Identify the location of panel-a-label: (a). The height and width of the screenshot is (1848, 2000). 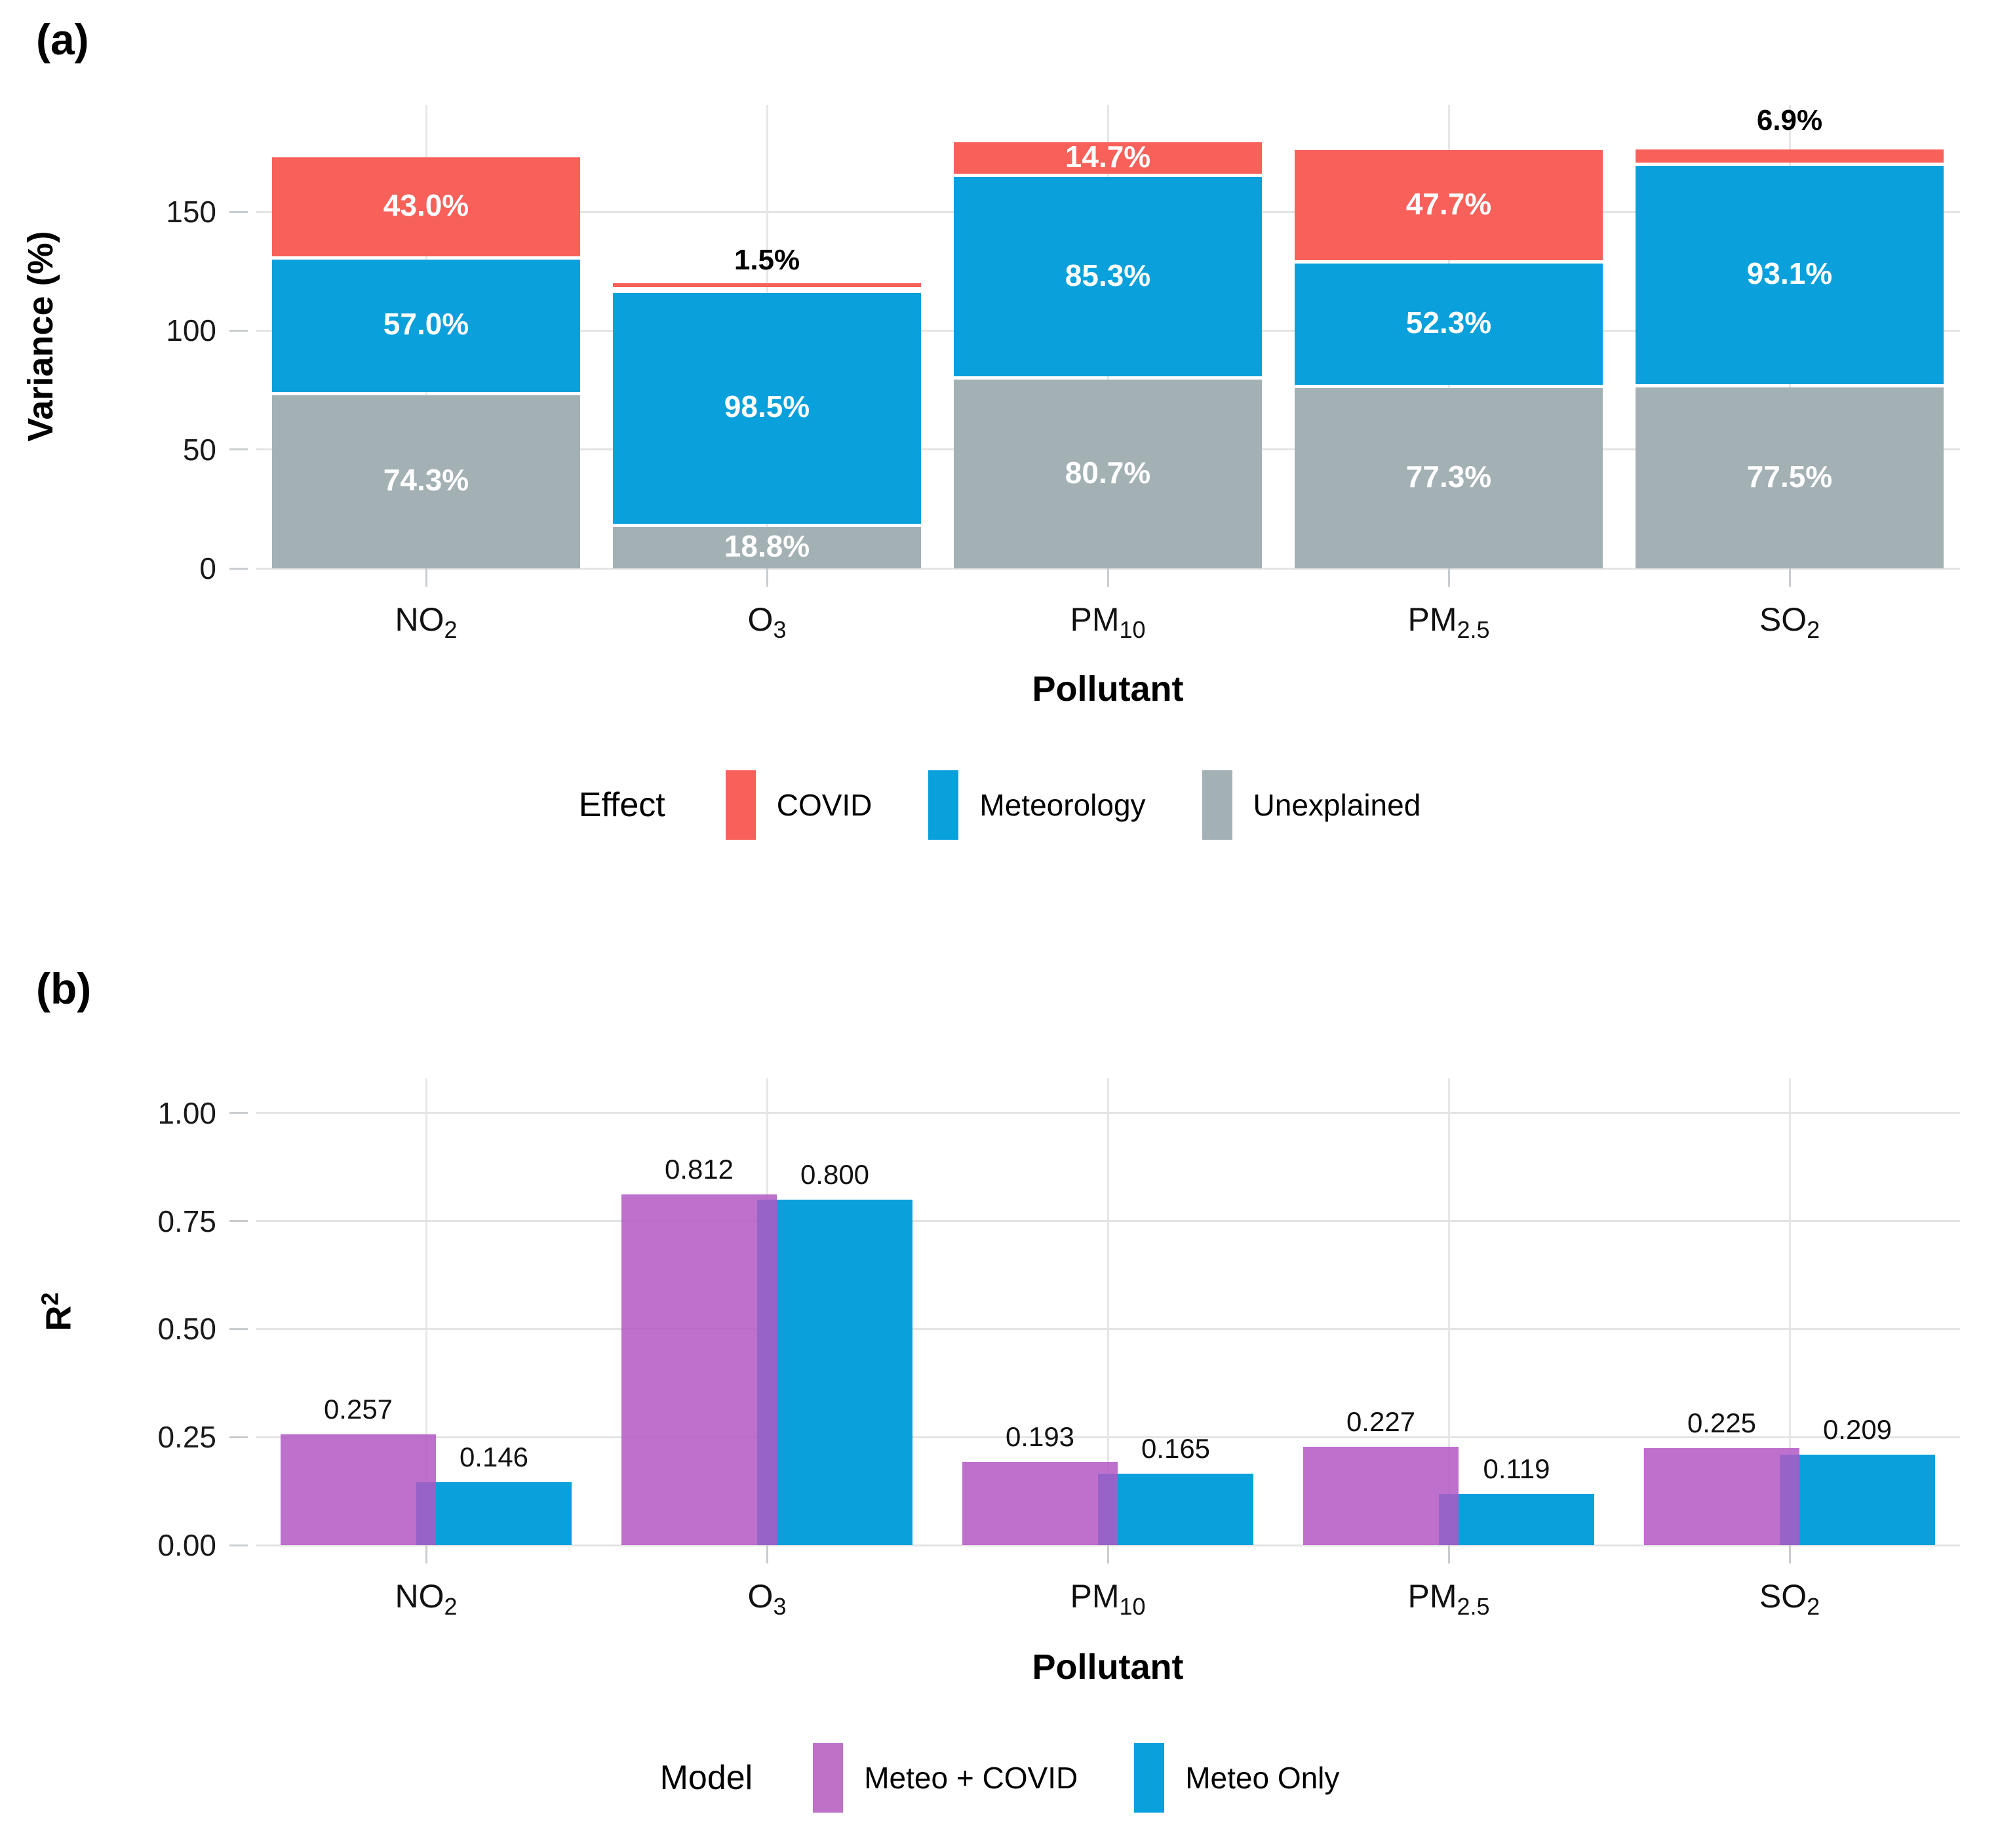
(63, 39).